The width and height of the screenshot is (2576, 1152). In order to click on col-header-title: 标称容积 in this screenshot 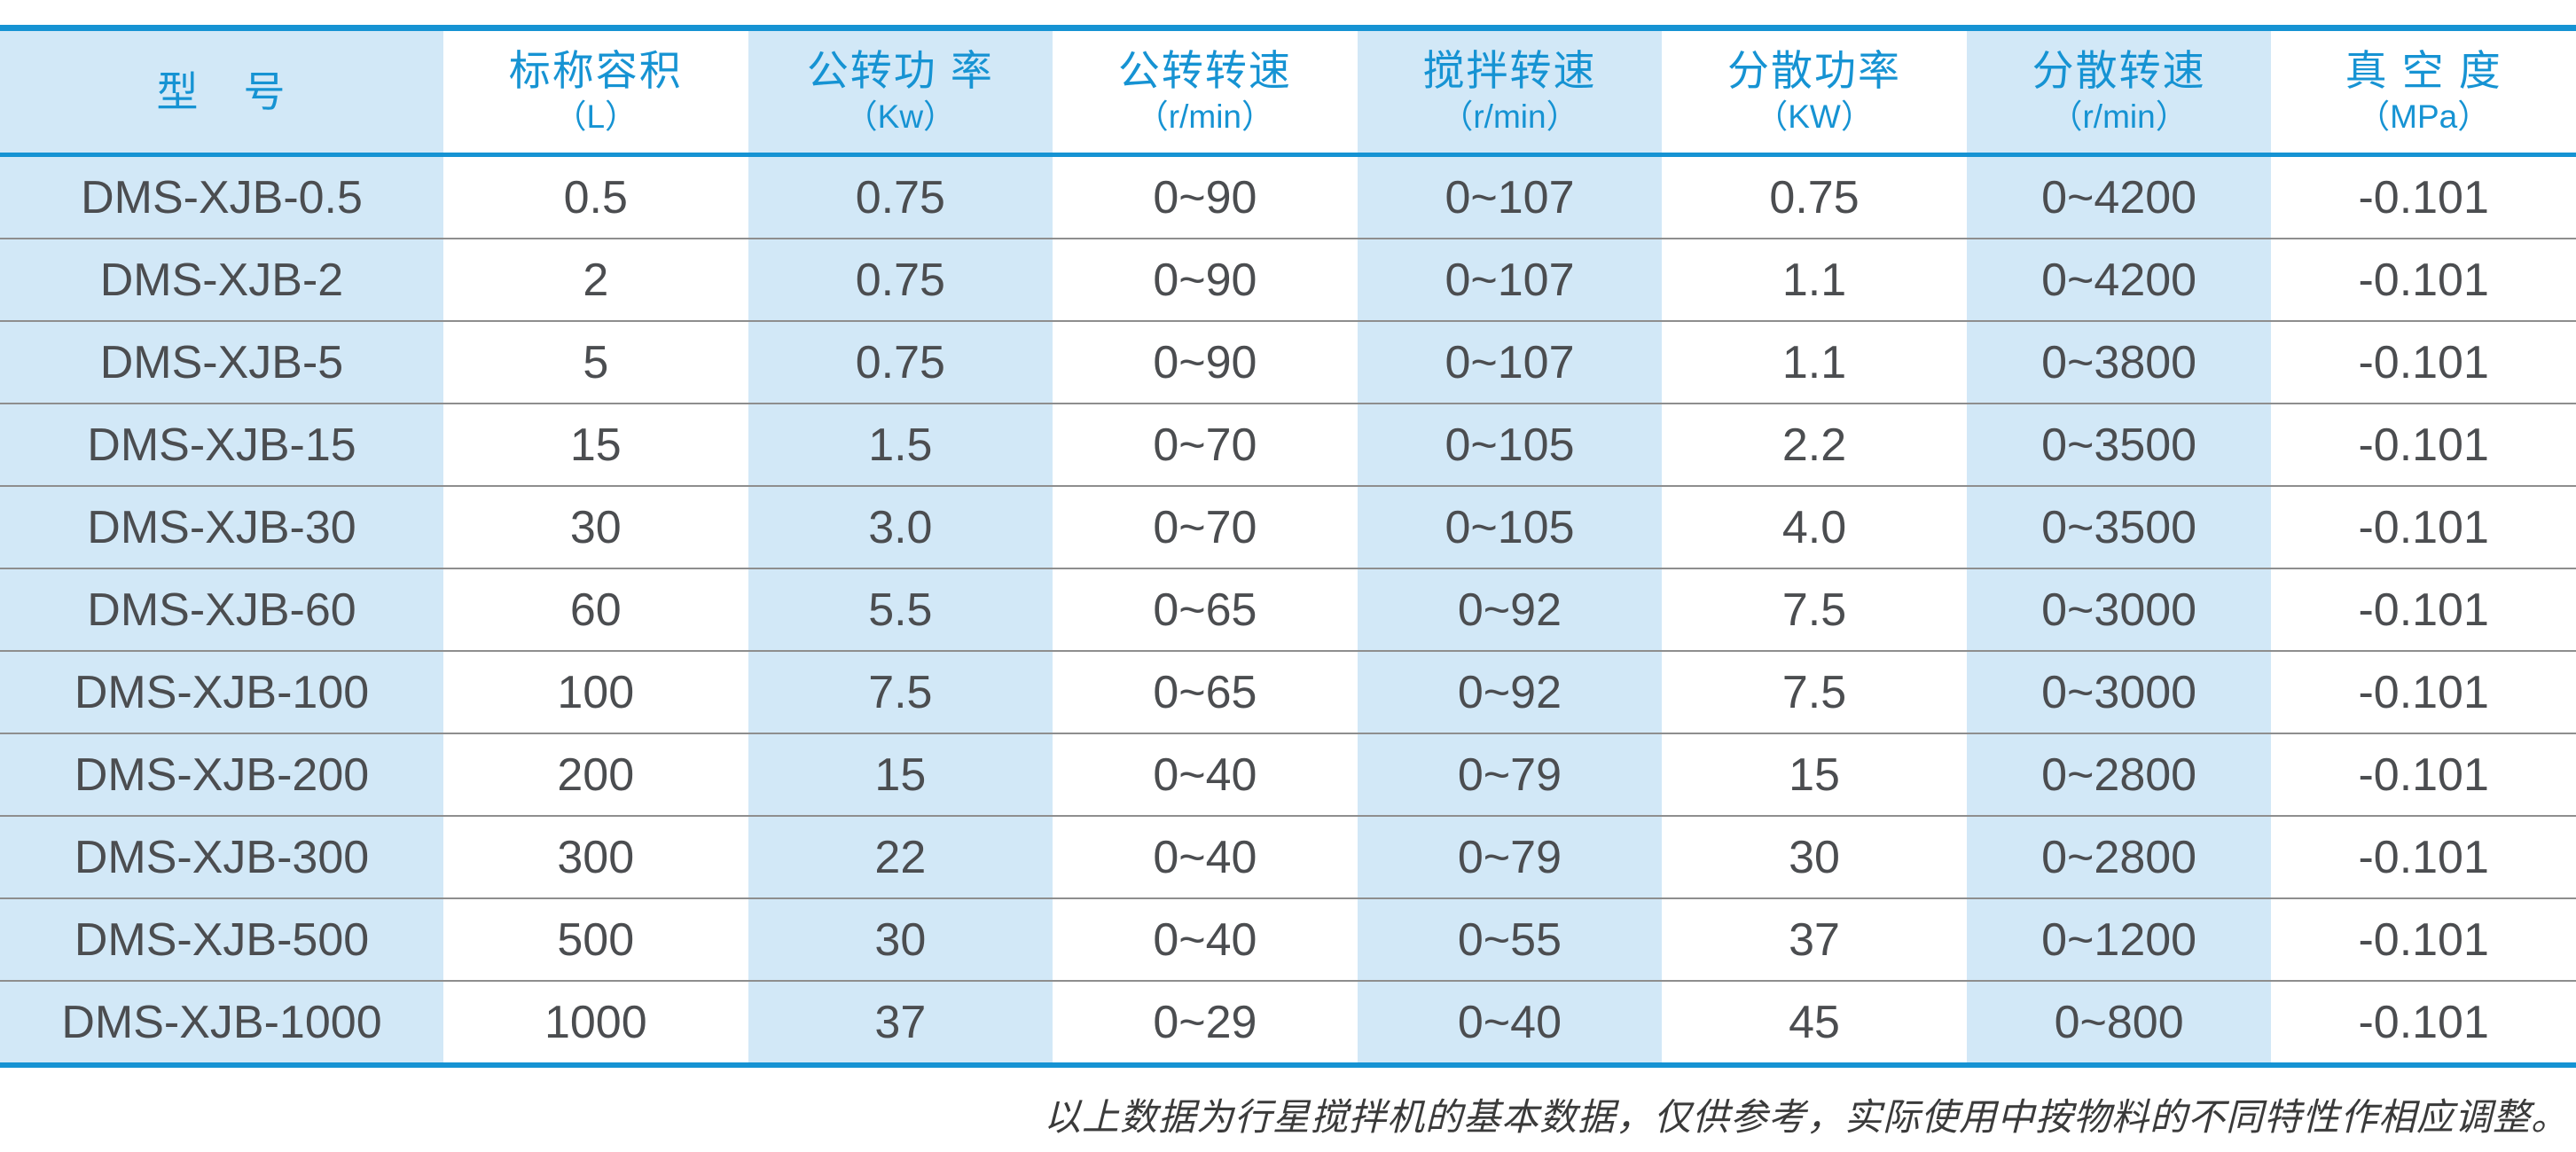, I will do `click(595, 71)`.